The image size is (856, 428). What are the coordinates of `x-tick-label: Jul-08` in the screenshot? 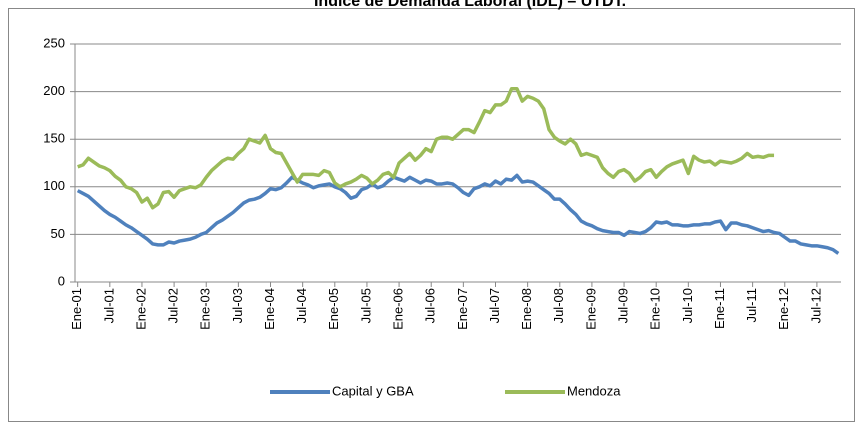 It's located at (558, 305).